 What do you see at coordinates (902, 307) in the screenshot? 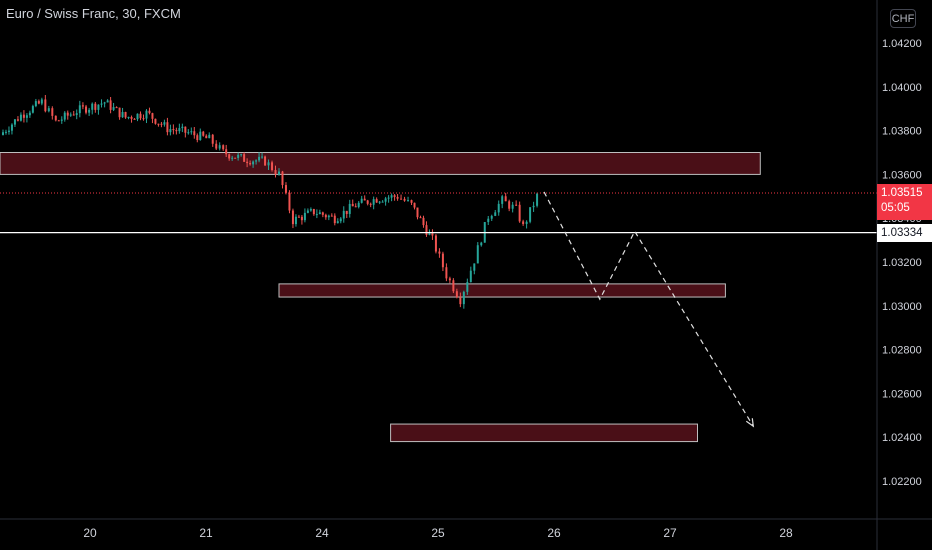
I see `price-tick-label: 1.03000` at bounding box center [902, 307].